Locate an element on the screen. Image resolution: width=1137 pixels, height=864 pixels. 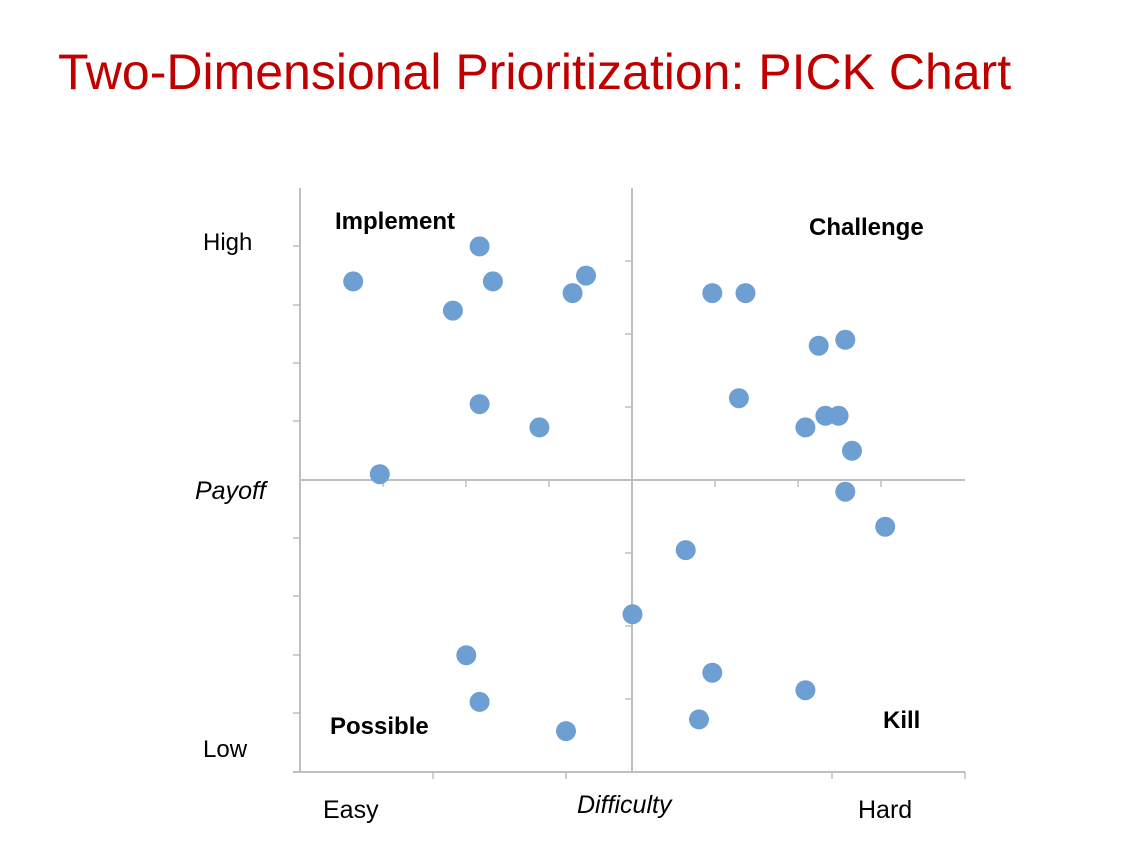
divider-ticks is located at coordinates (628, 480).